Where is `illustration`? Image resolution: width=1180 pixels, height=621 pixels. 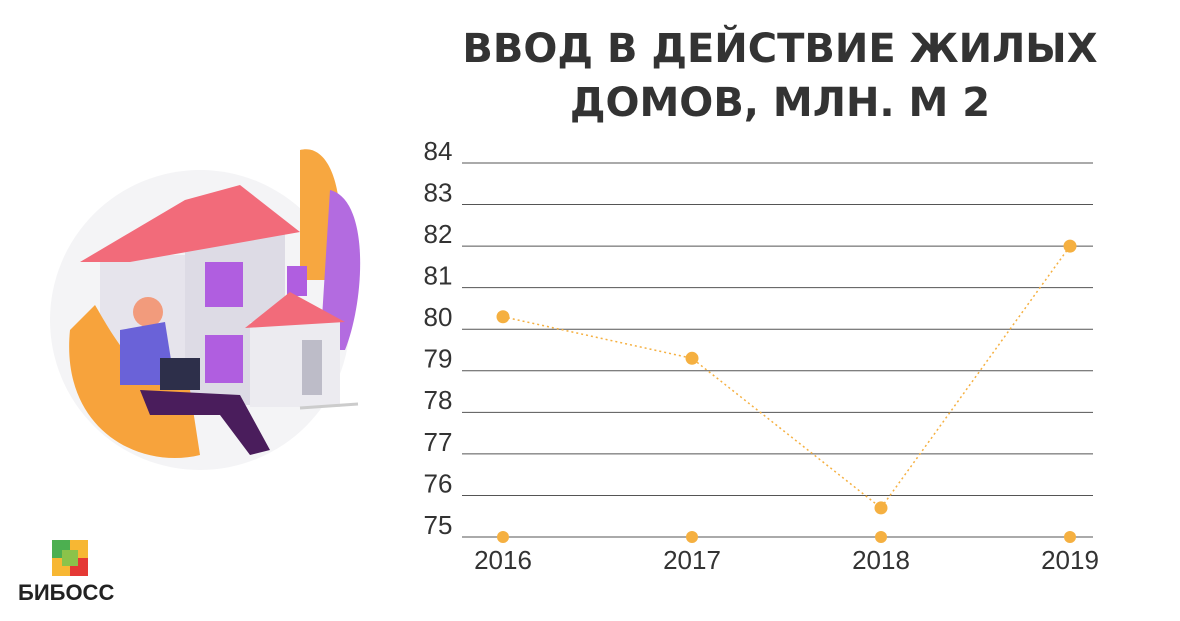
illustration is located at coordinates (205, 309).